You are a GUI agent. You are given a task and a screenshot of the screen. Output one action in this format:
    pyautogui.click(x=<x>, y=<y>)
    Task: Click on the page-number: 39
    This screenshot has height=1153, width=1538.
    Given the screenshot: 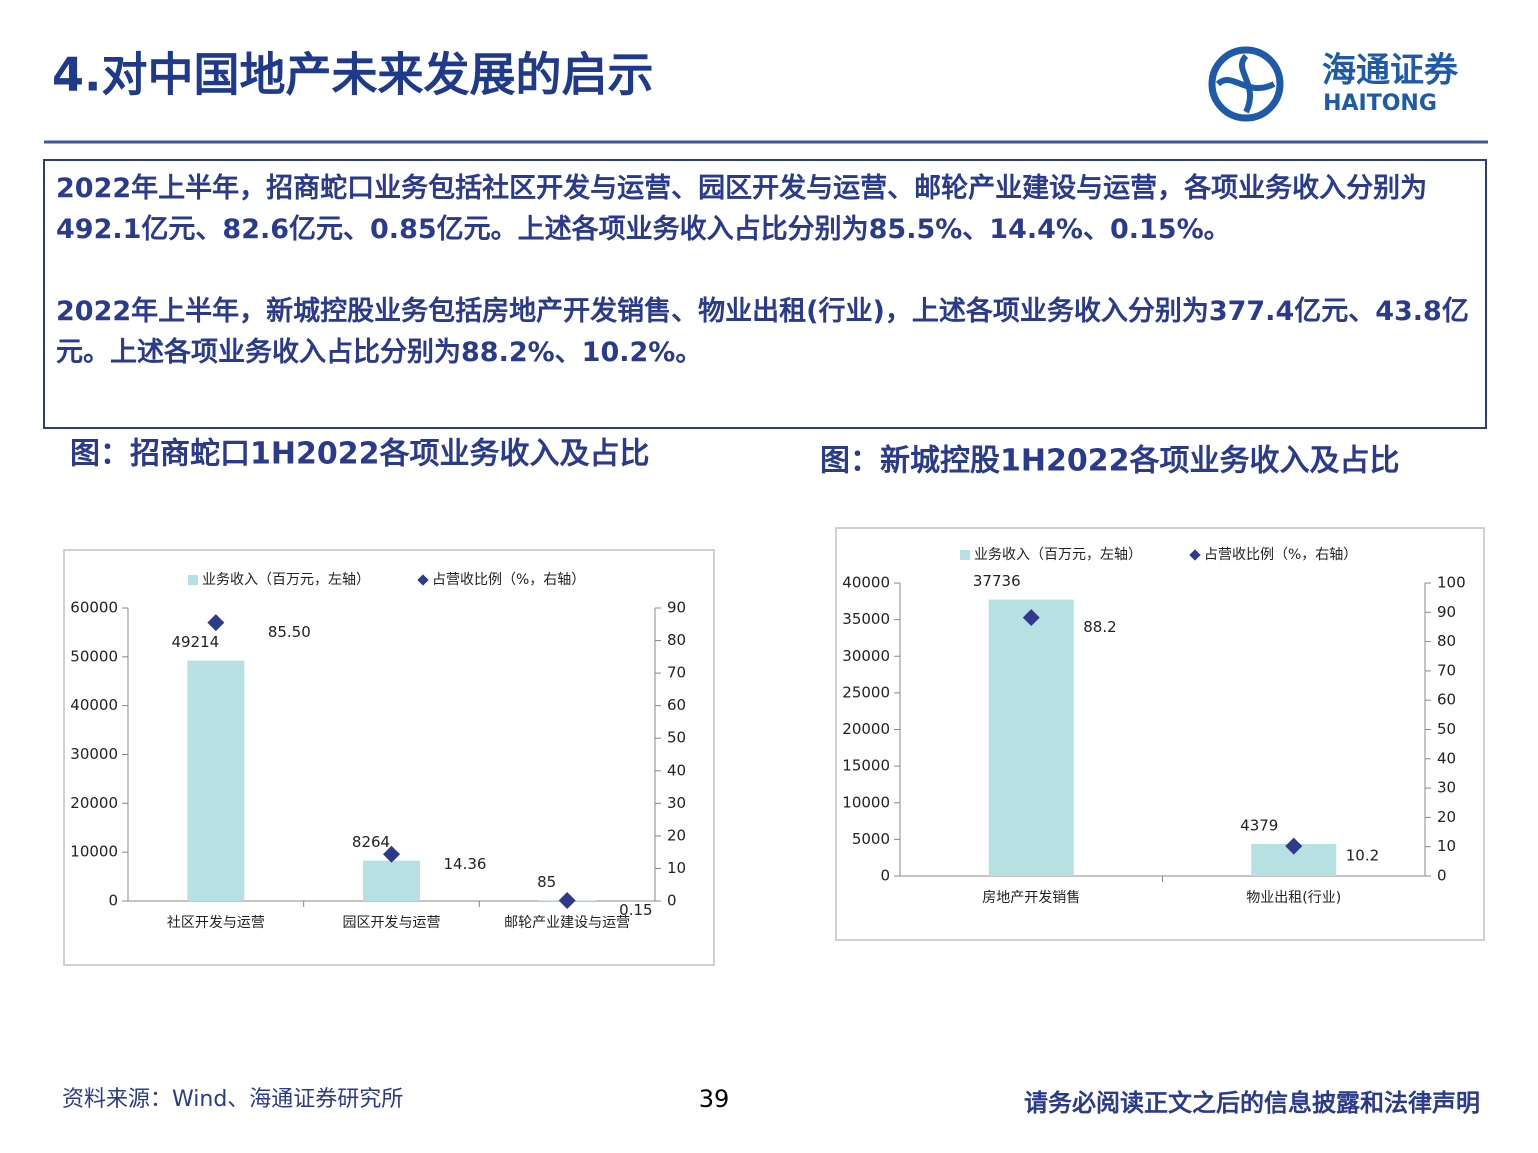 What is the action you would take?
    pyautogui.click(x=714, y=1099)
    